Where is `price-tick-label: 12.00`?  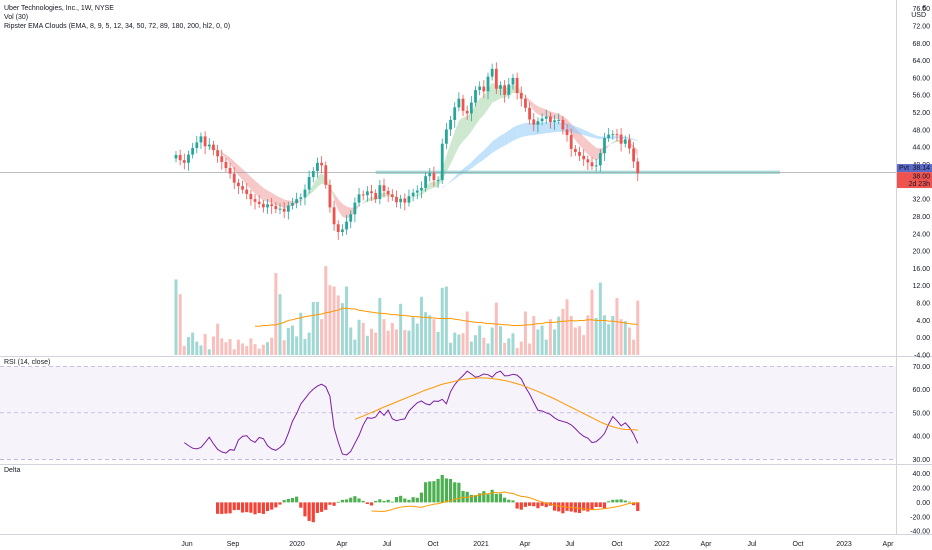 price-tick-label: 12.00 is located at coordinates (921, 286).